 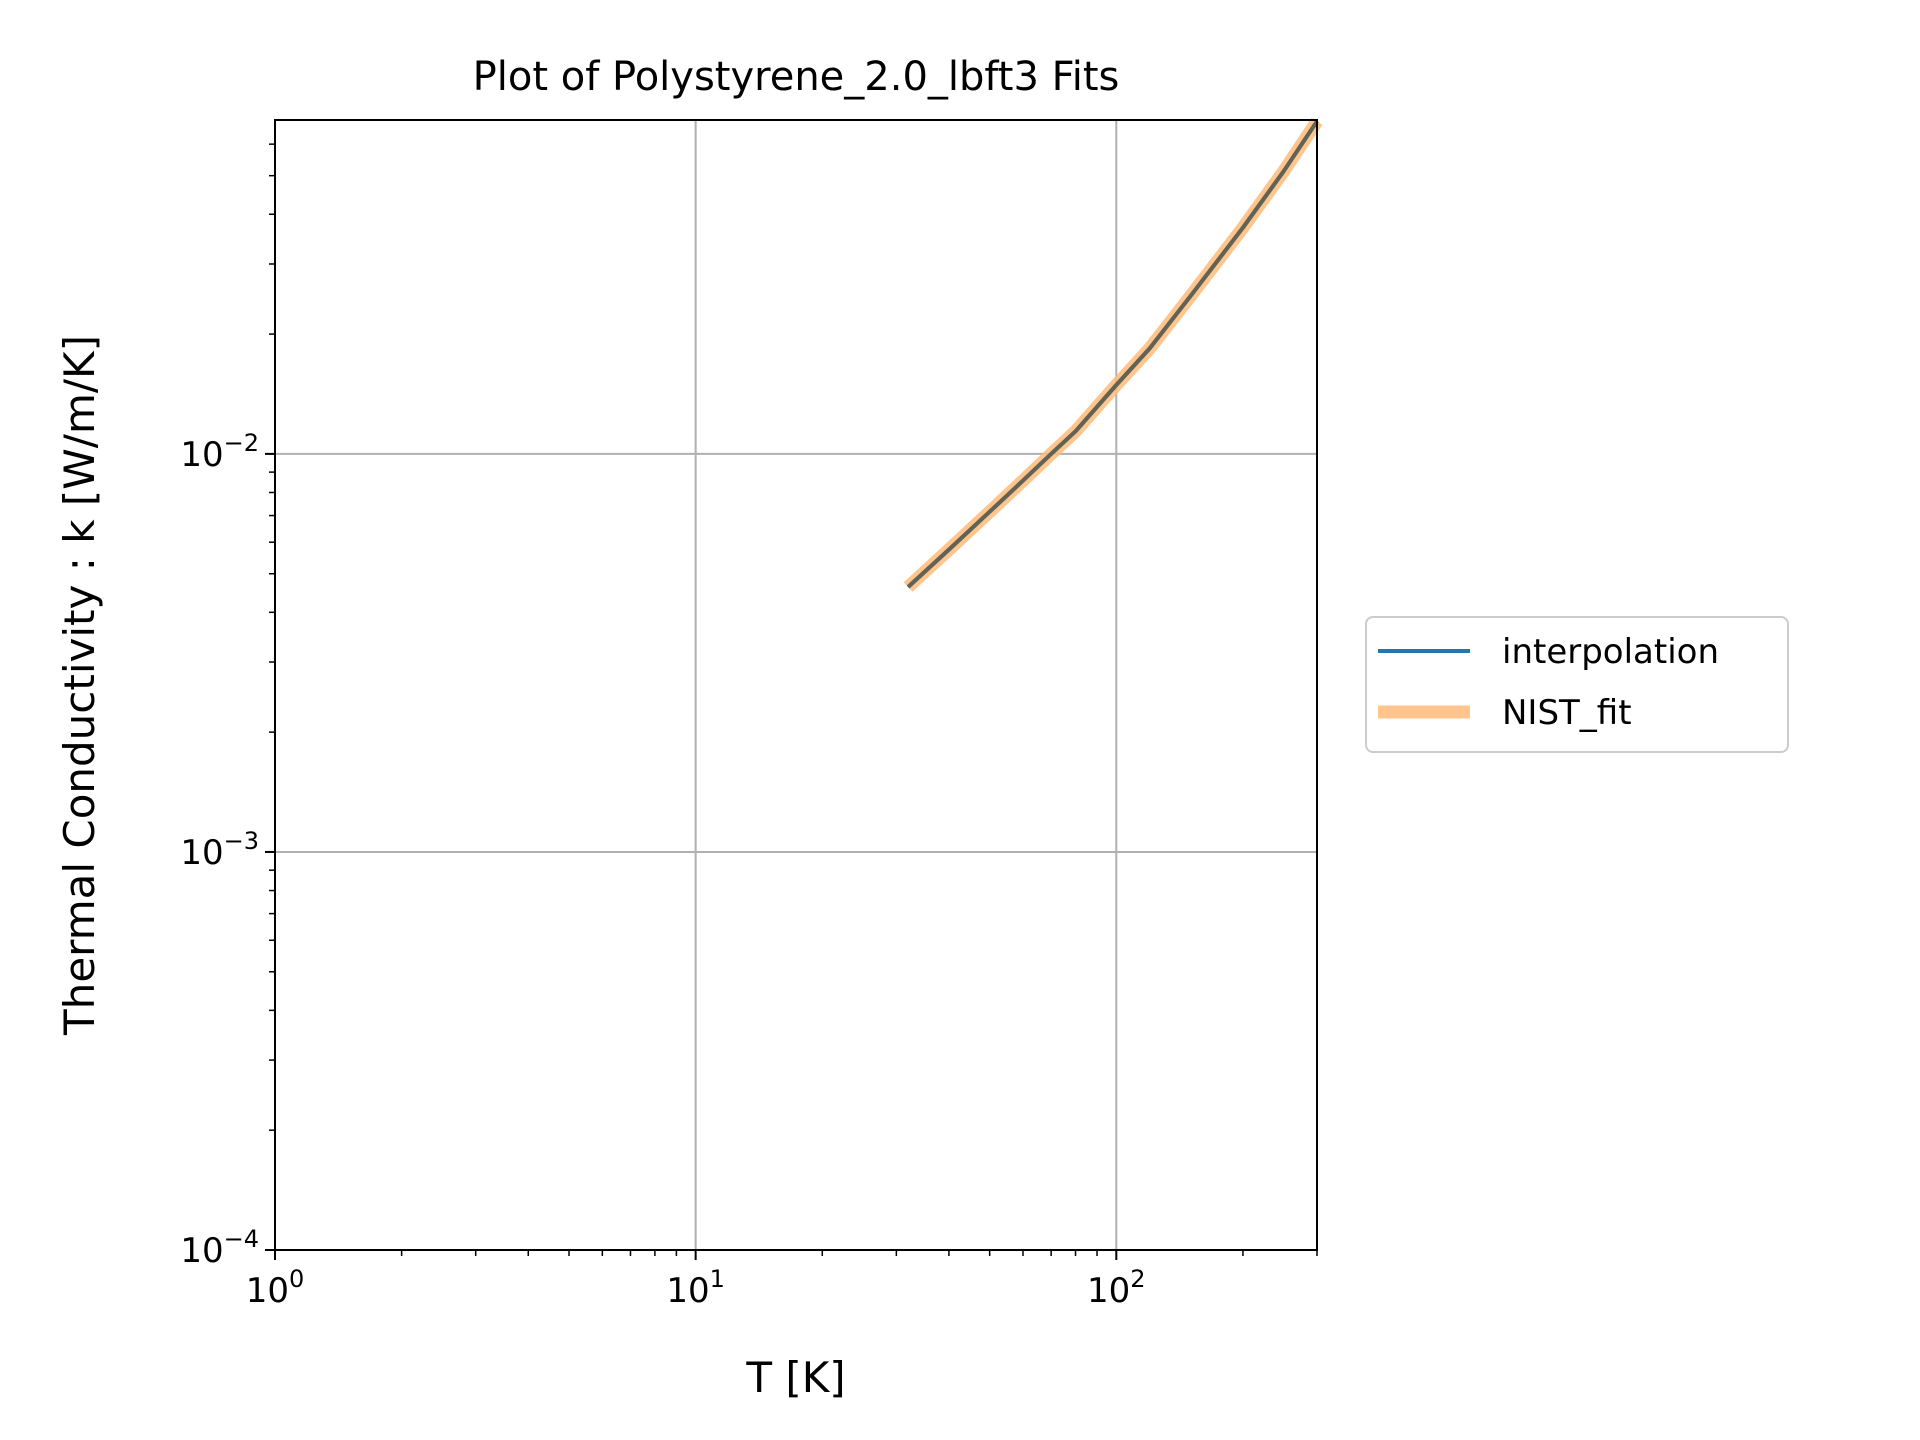 I want to click on legend: interpolation NIST_fit, so click(x=1577, y=684).